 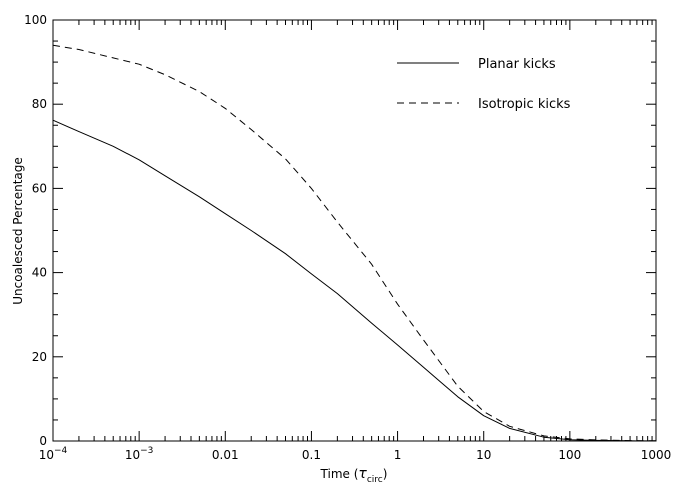 What do you see at coordinates (339, 474) in the screenshot?
I see `x-axis-label-main: Time (` at bounding box center [339, 474].